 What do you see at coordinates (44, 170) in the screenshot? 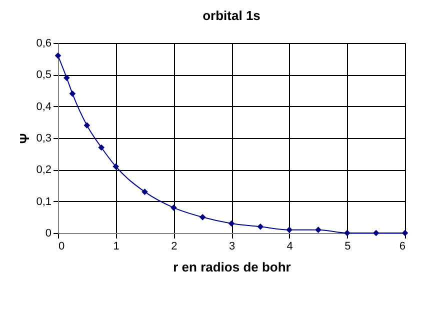
I see `y-tick-label: 0,2` at bounding box center [44, 170].